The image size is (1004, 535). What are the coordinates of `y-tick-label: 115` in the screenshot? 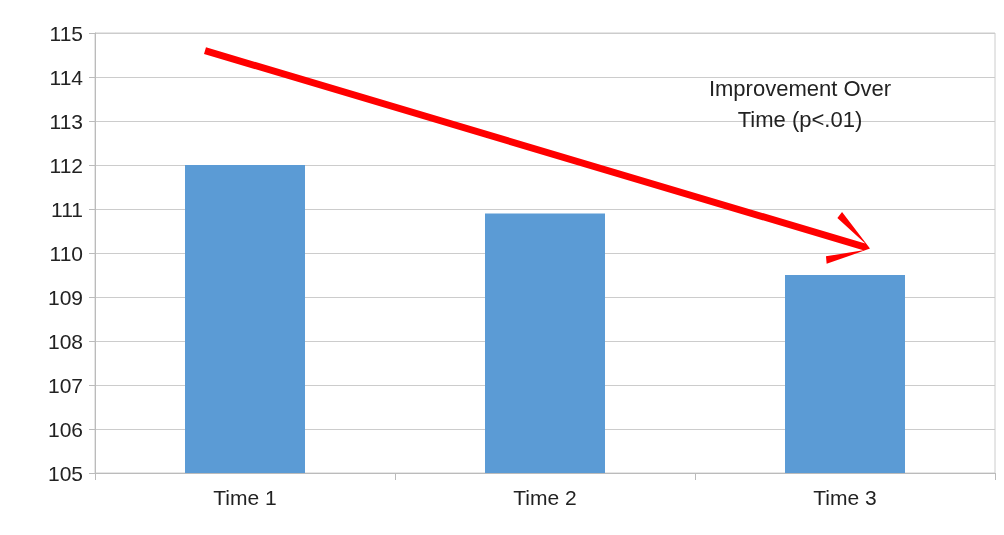 It's located at (66, 33).